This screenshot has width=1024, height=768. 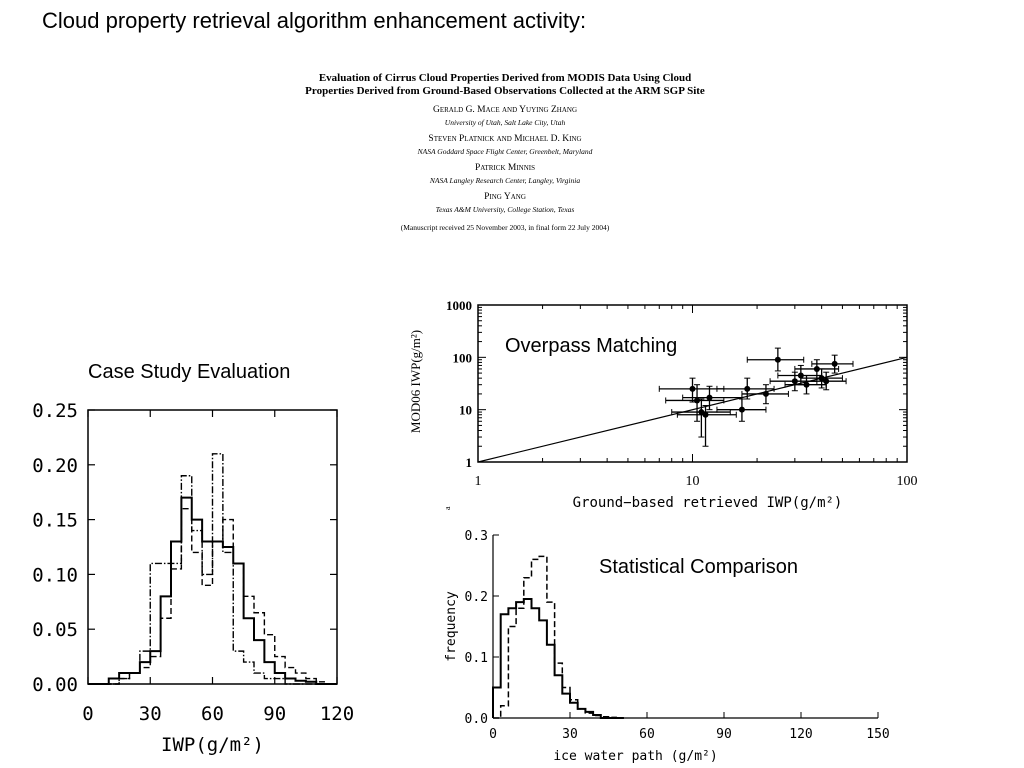 What do you see at coordinates (55, 575) in the screenshot?
I see `y-tick-label: 0.10` at bounding box center [55, 575].